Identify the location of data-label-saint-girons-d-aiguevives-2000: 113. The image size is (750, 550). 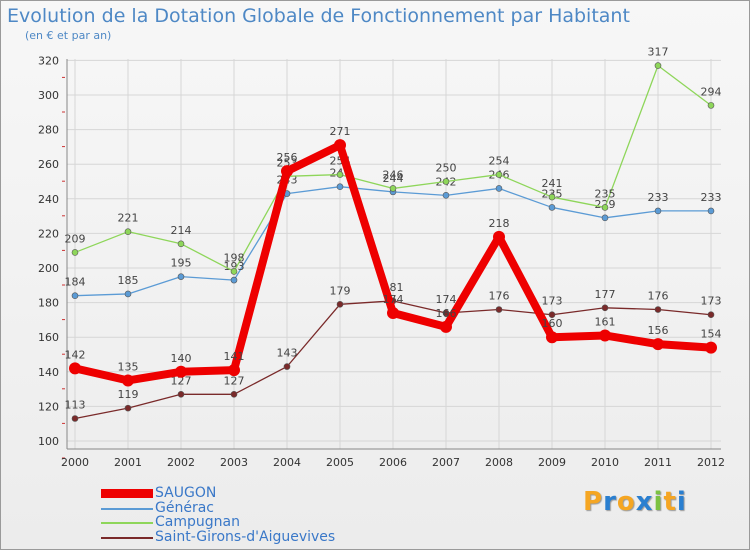
(75, 405).